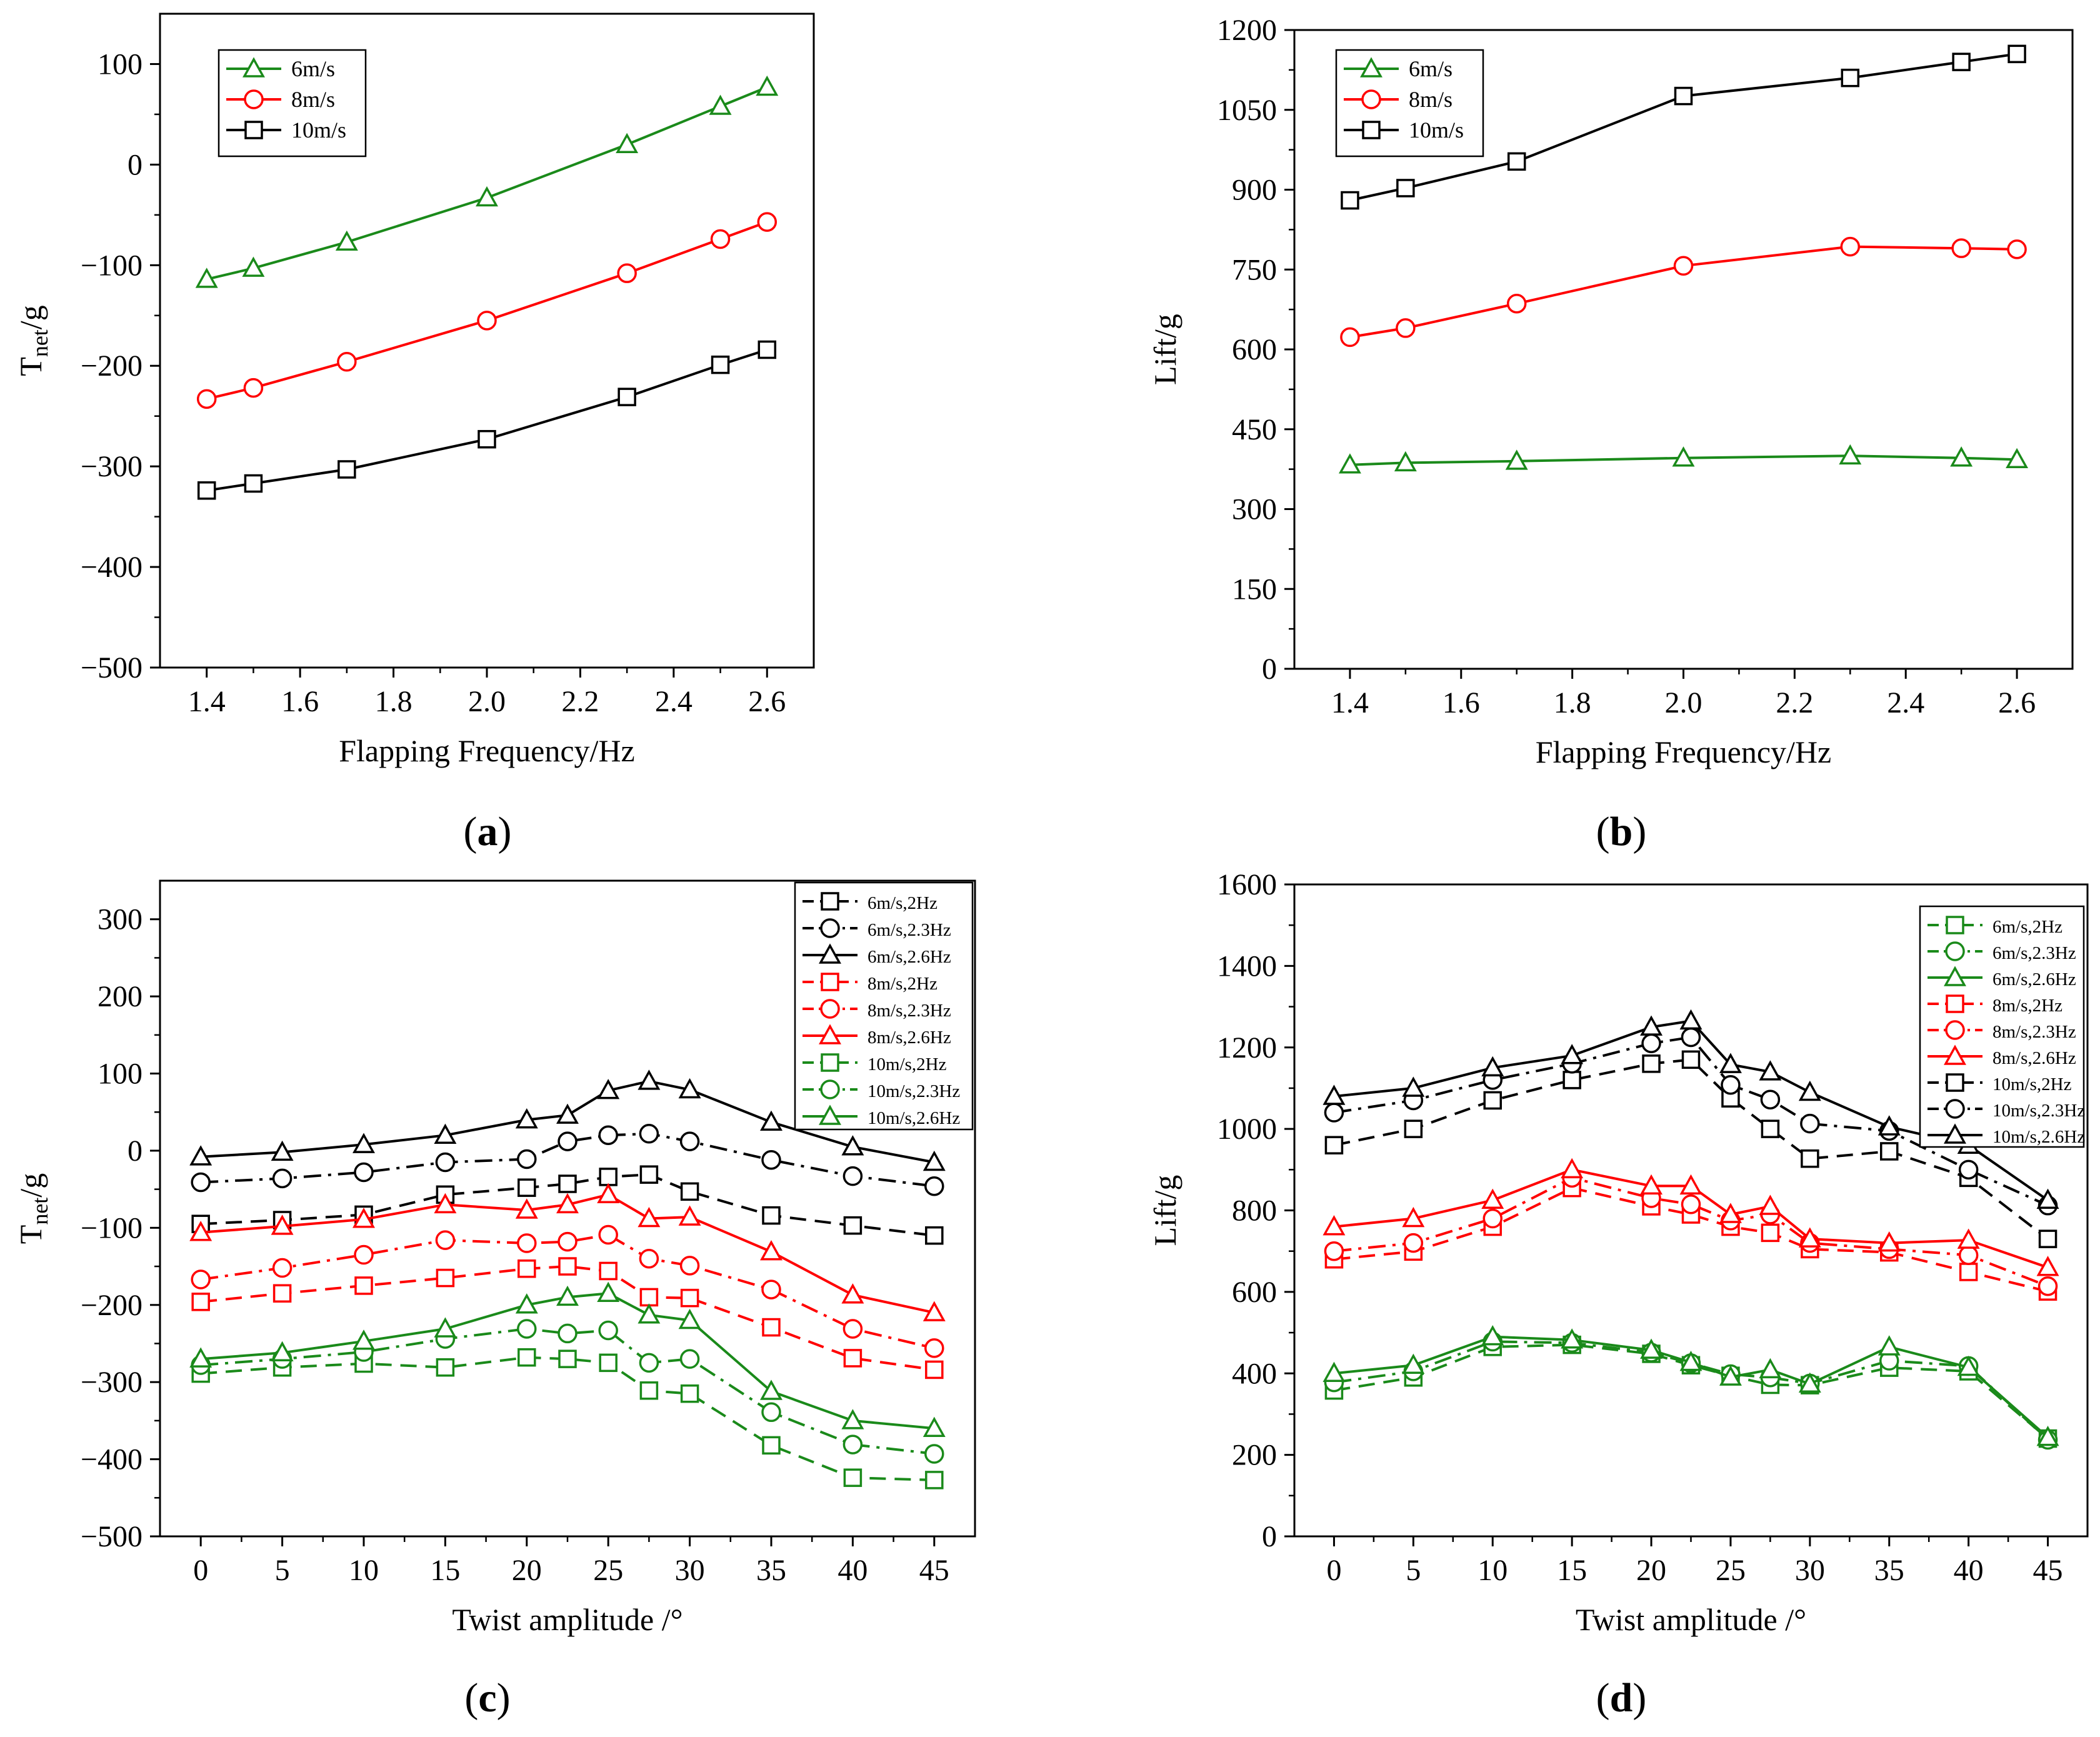 The height and width of the screenshot is (1737, 2100). I want to click on x-tick-label: 20, so click(1651, 1570).